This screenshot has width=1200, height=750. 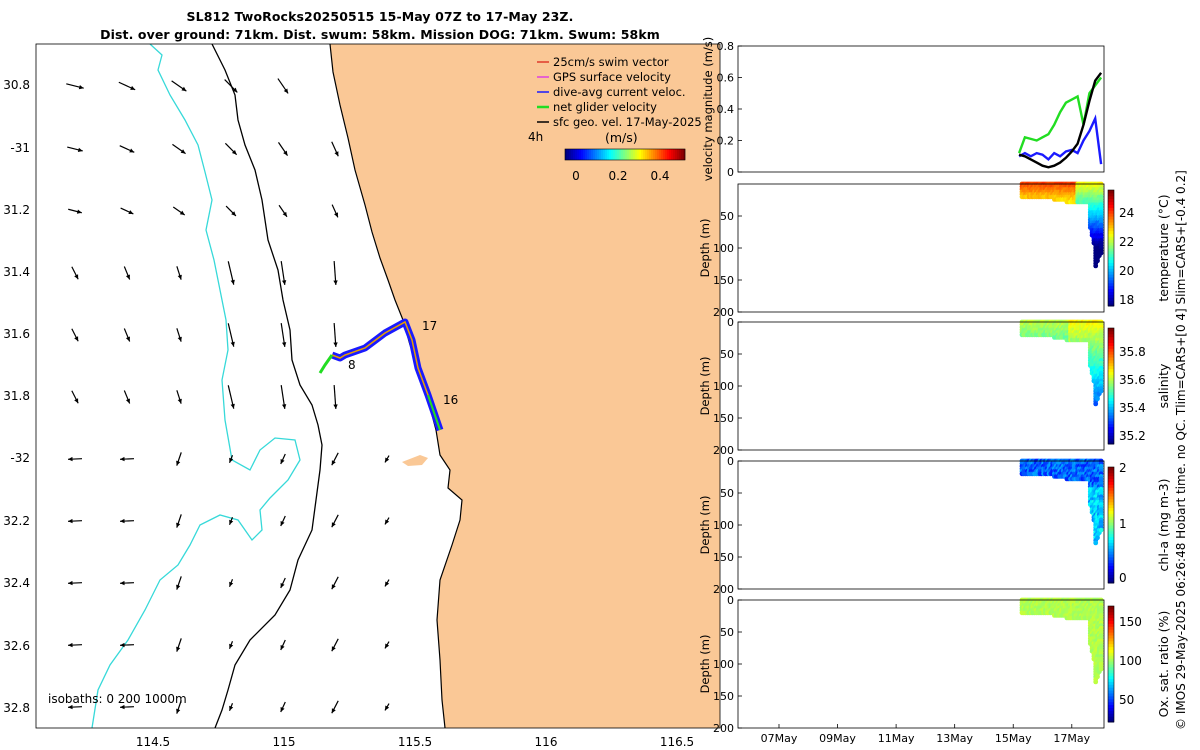 I want to click on chl-a-colorbar-frame, so click(x=1111, y=525).